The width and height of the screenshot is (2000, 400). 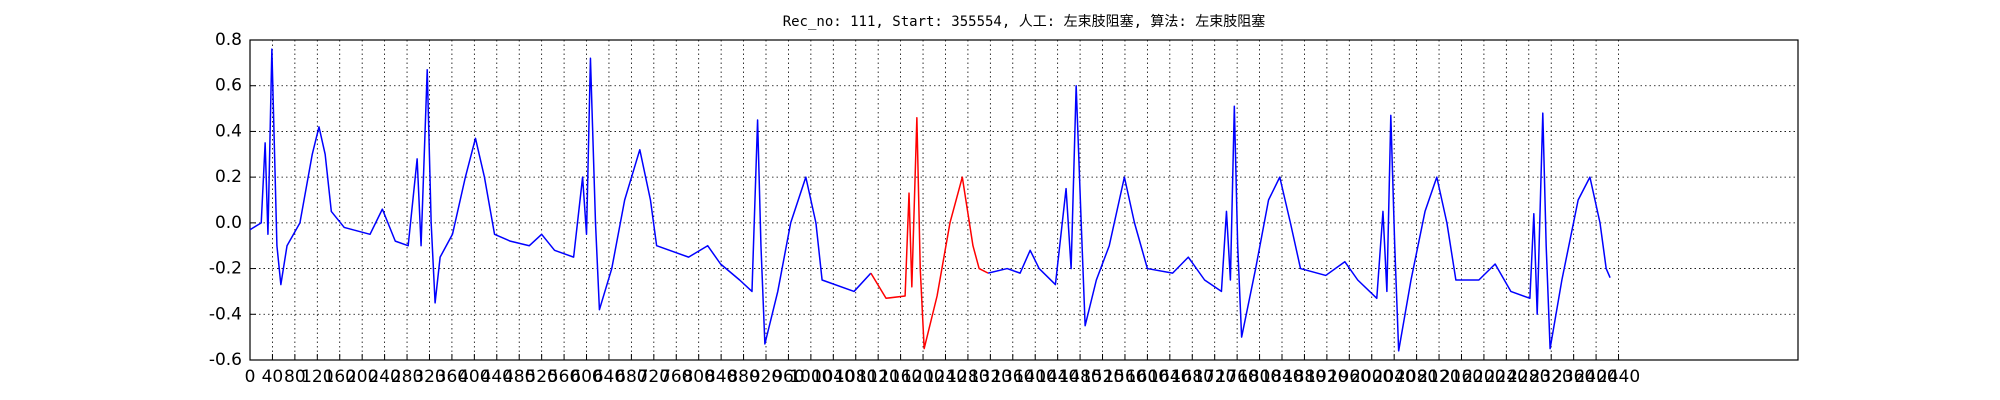 What do you see at coordinates (945, 377) in the screenshot?
I see `x-tick-label: 1240` at bounding box center [945, 377].